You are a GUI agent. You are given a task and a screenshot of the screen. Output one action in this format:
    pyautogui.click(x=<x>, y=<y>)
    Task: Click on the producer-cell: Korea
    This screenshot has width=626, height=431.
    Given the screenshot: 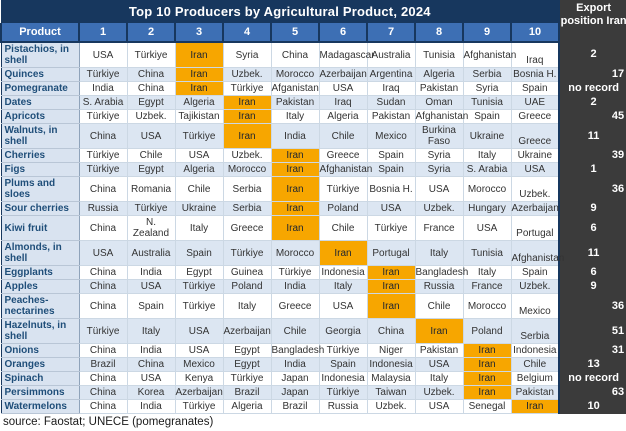 What is the action you would take?
    pyautogui.click(x=151, y=392)
    